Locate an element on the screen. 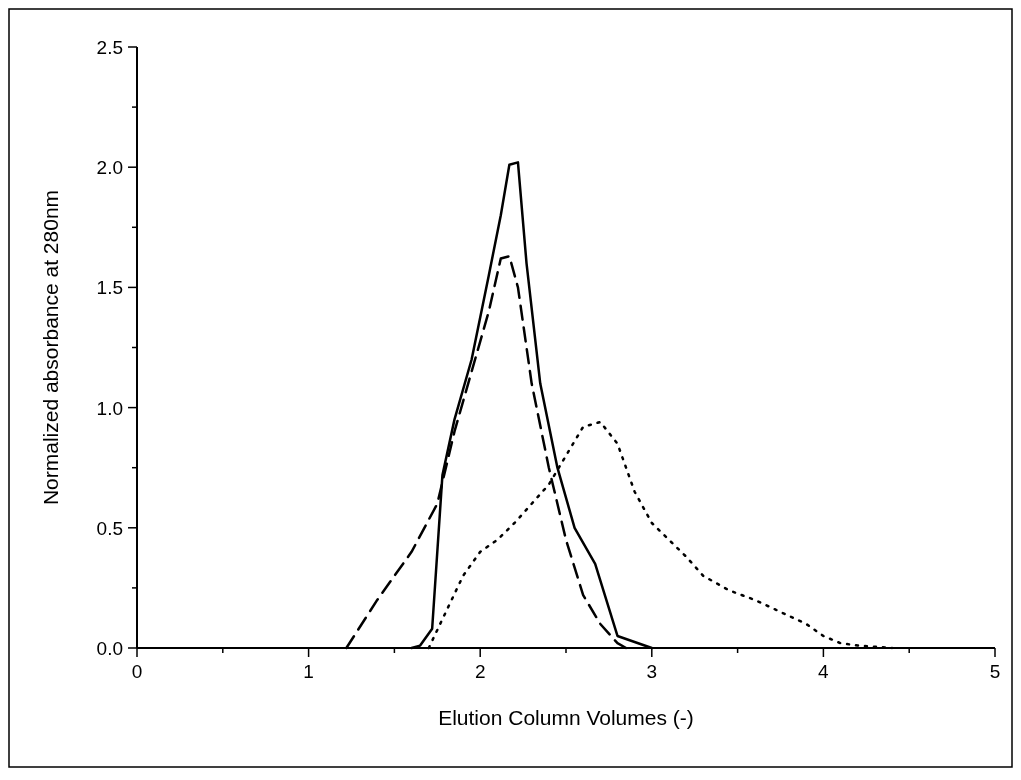 The width and height of the screenshot is (1021, 780). y-tick-label: 1.0 is located at coordinates (109, 408).